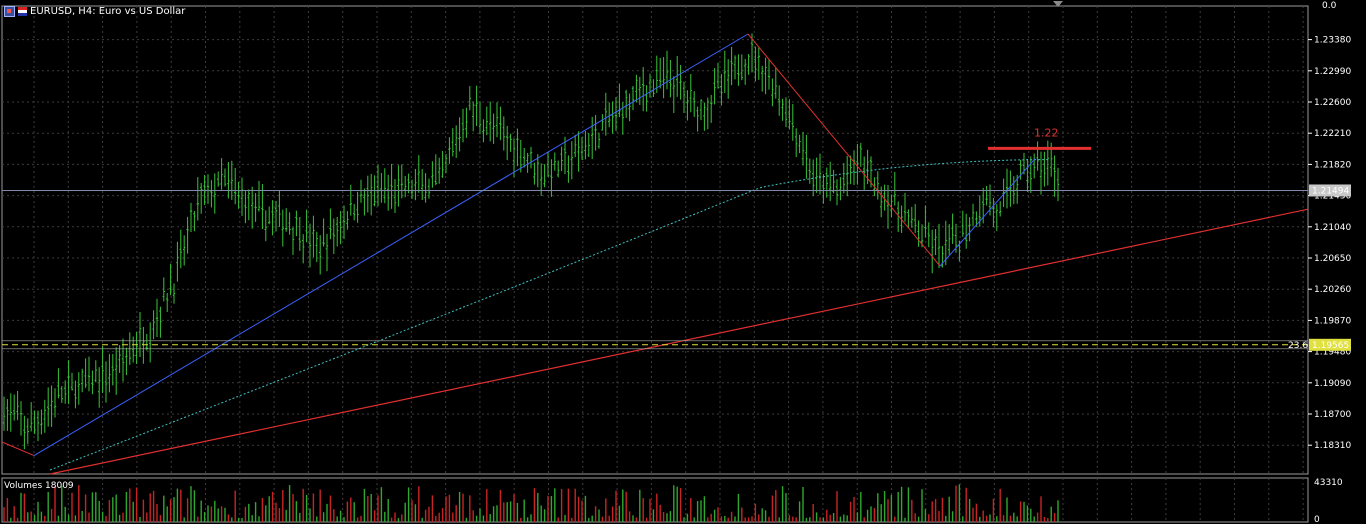  What do you see at coordinates (1058, 4) in the screenshot?
I see `chart-shift-marker-icon` at bounding box center [1058, 4].